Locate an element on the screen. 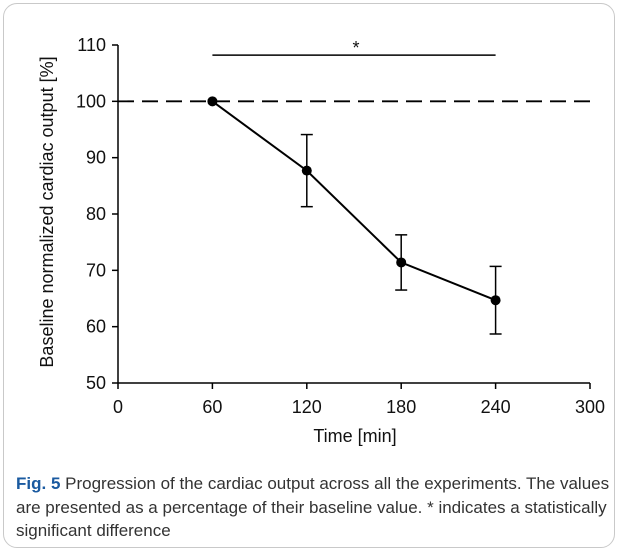  y-tick-label: 70 is located at coordinates (96, 270).